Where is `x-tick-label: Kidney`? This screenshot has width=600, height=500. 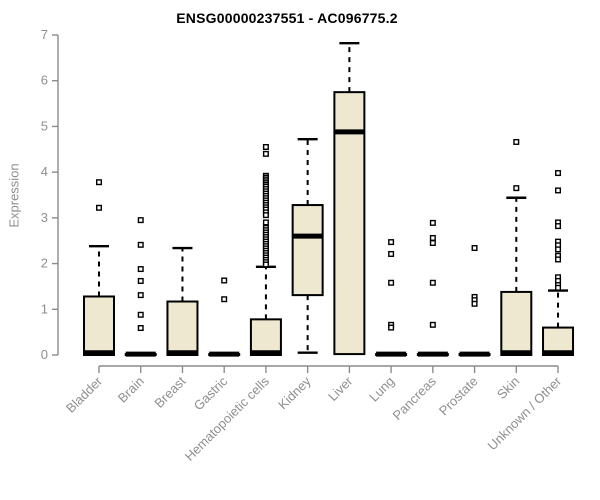
x-tick-label: Kidney is located at coordinates (294, 392).